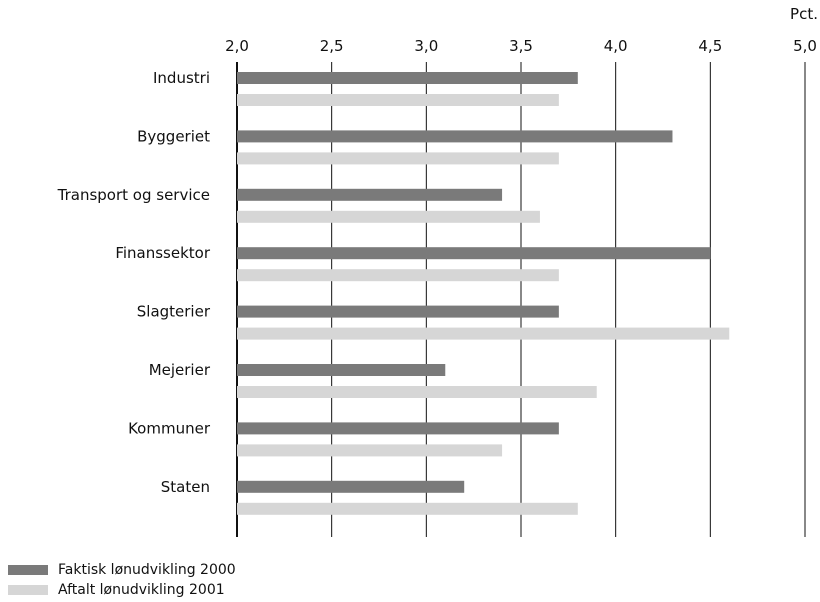 The image size is (820, 602). Describe the element at coordinates (426, 46) in the screenshot. I see `x-tick-label: 3,0` at that location.